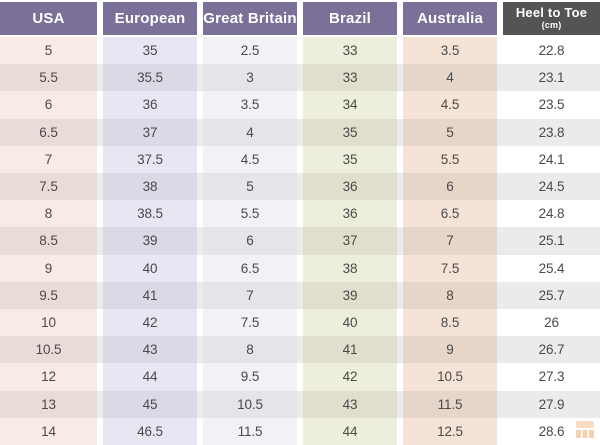  I want to click on cell-heel-to-toe: 27.9, so click(551, 404).